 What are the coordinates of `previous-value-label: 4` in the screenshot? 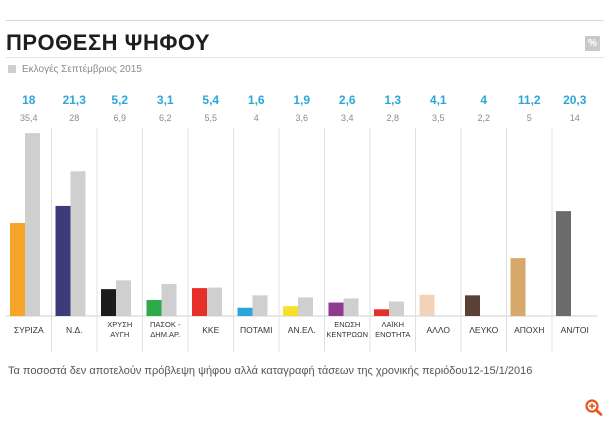 It's located at (256, 118).